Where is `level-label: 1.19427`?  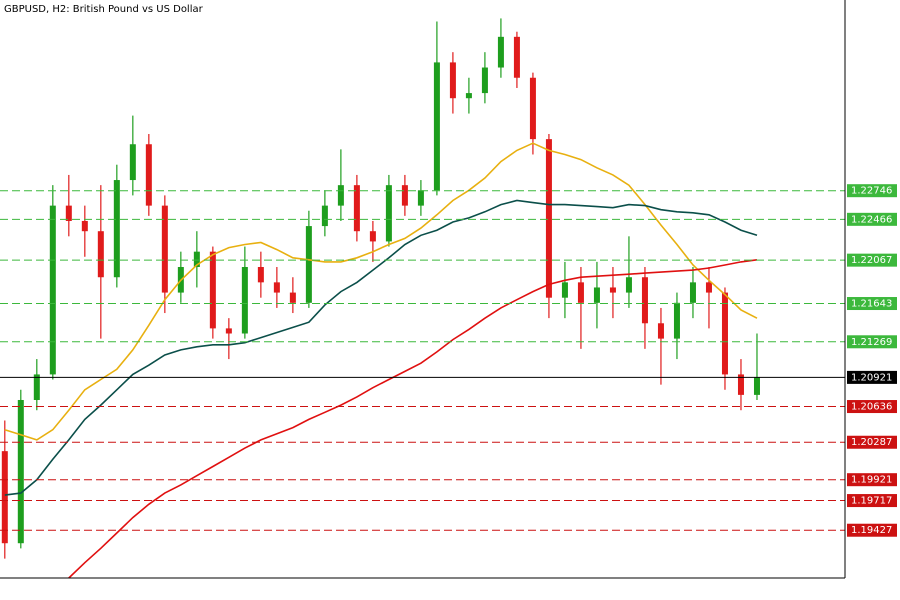
level-label: 1.19427 is located at coordinates (871, 530).